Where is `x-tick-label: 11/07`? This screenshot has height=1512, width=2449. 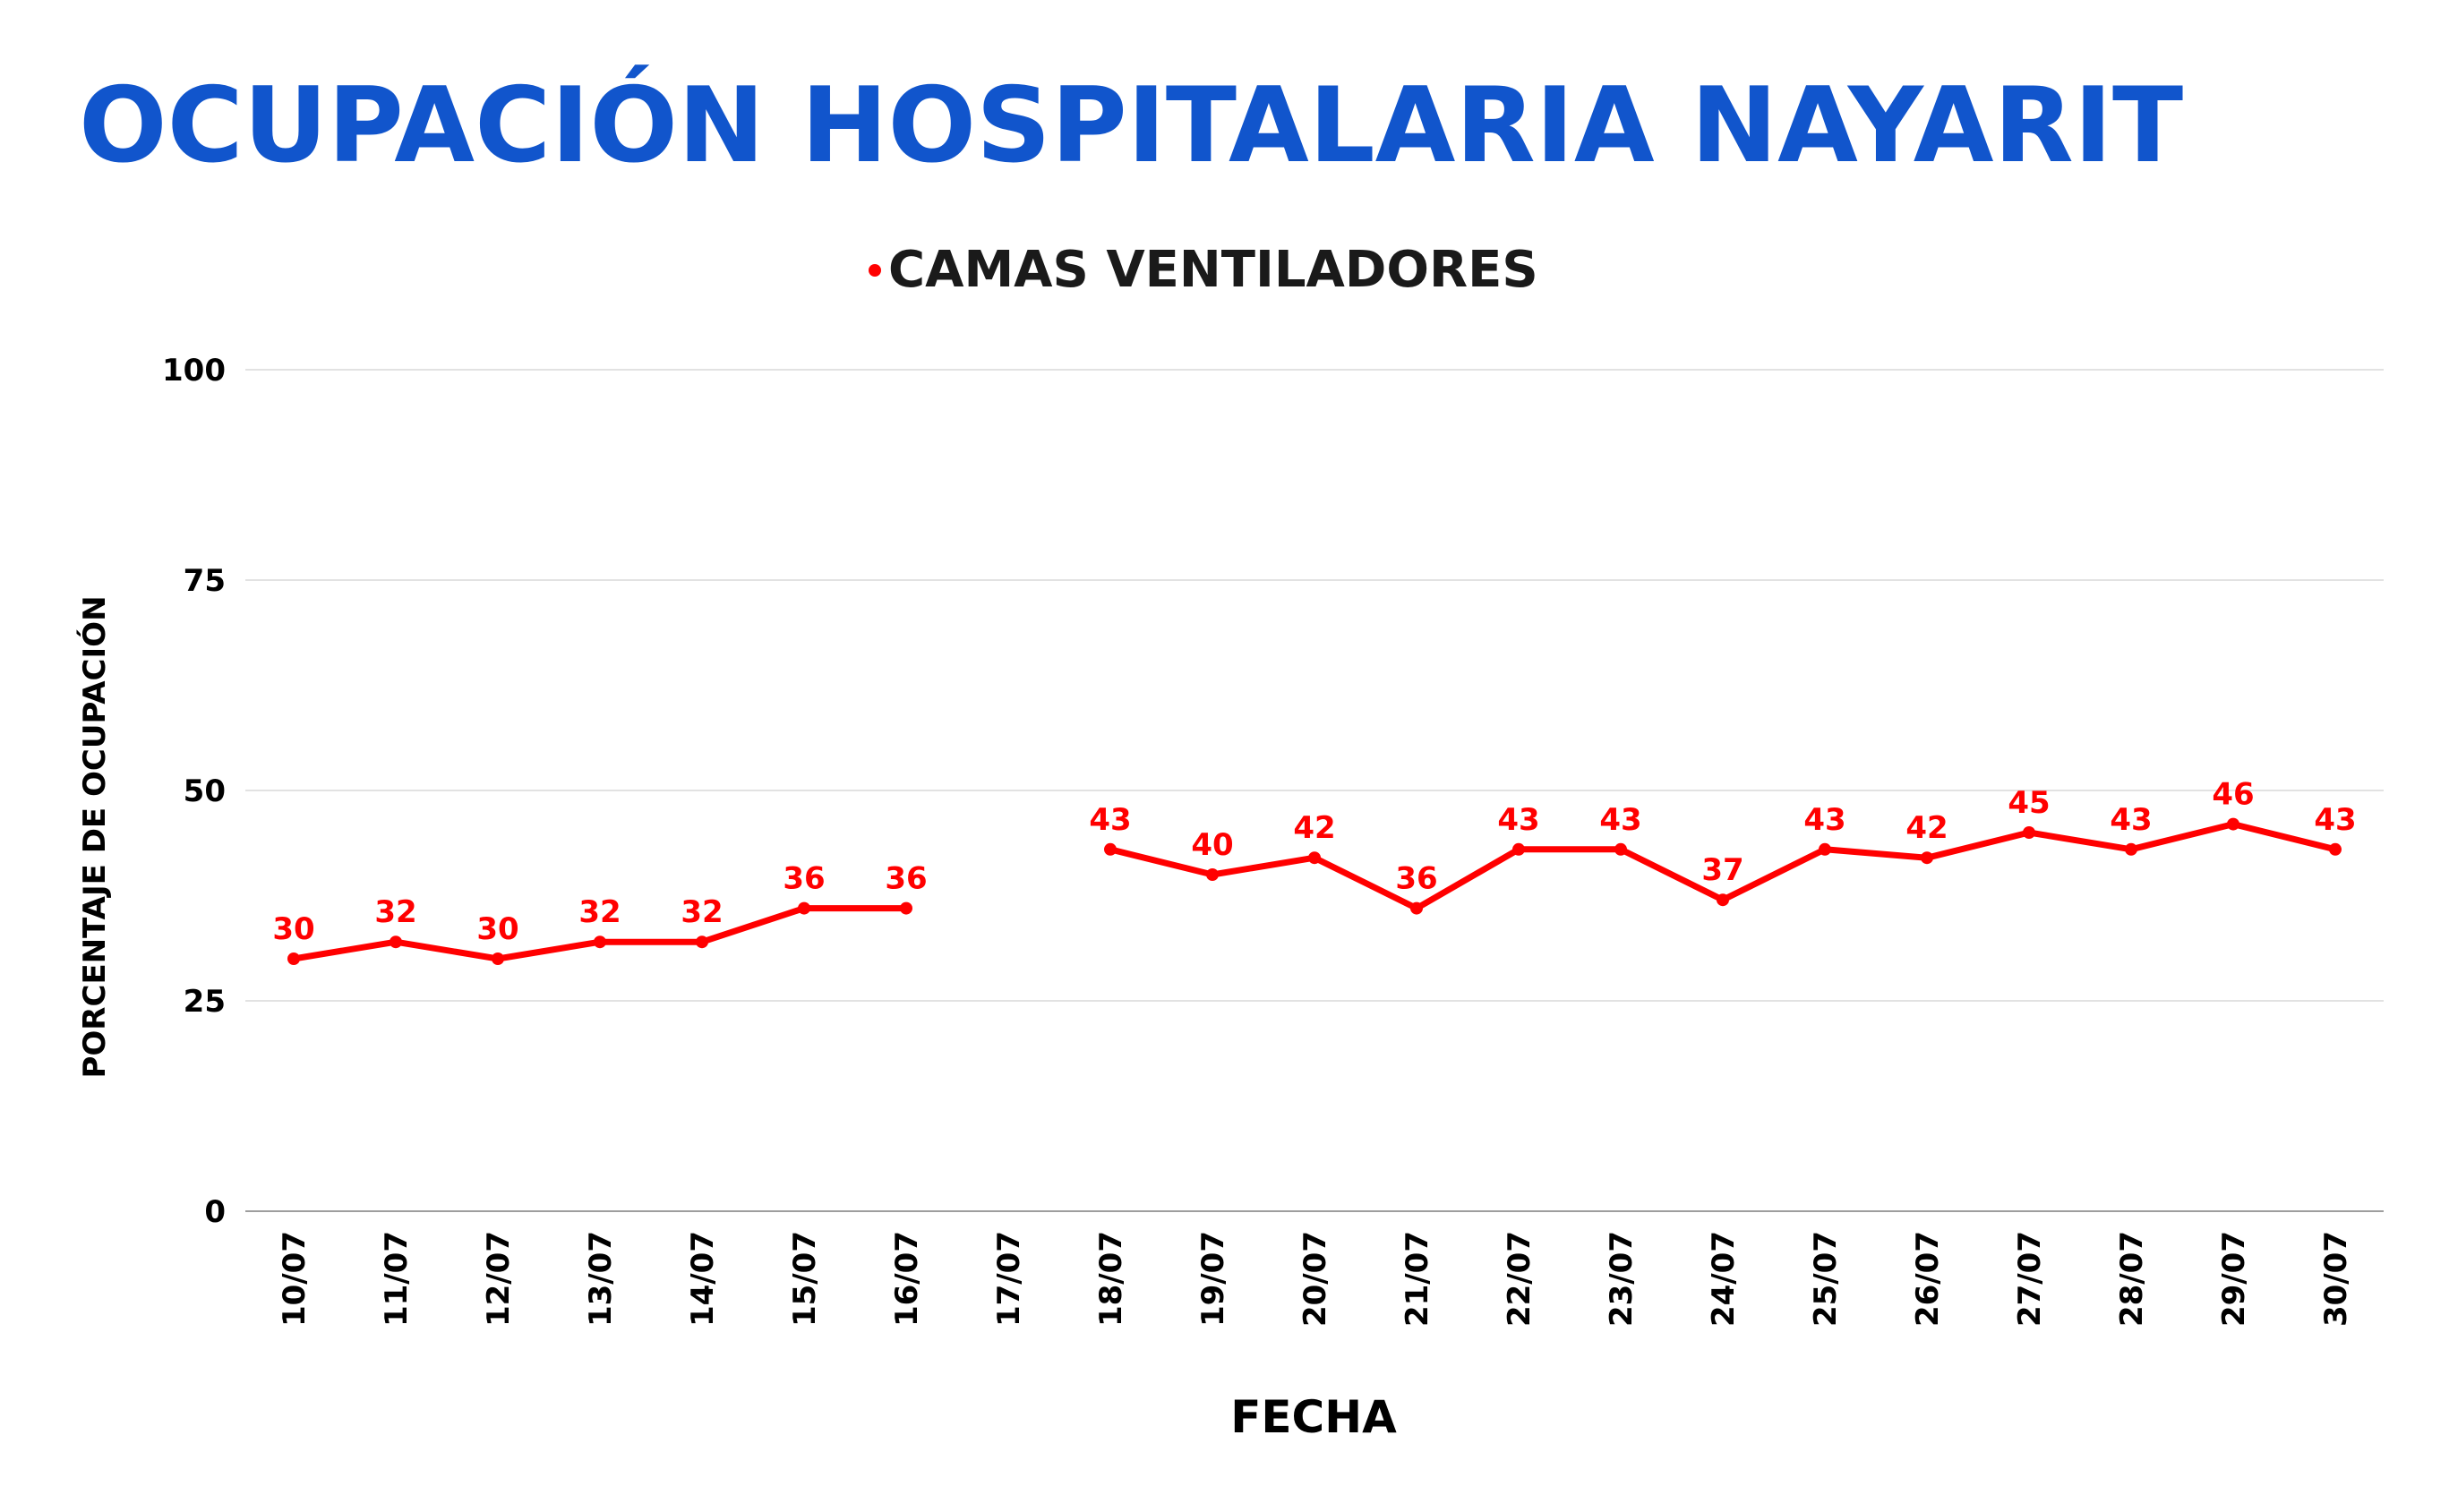 x-tick-label: 11/07 is located at coordinates (397, 1279).